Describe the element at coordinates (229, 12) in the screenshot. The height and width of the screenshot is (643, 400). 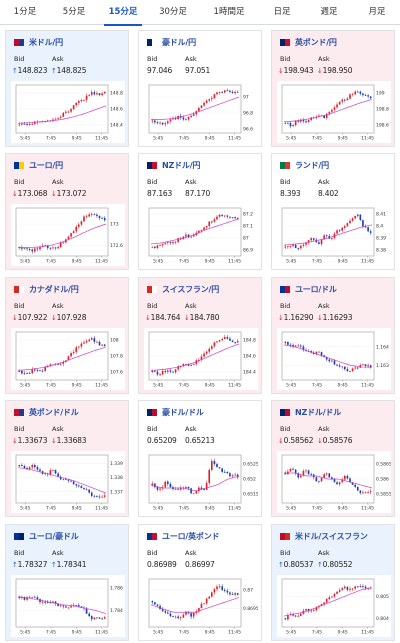
I see `tab-4: 1時間足` at that location.